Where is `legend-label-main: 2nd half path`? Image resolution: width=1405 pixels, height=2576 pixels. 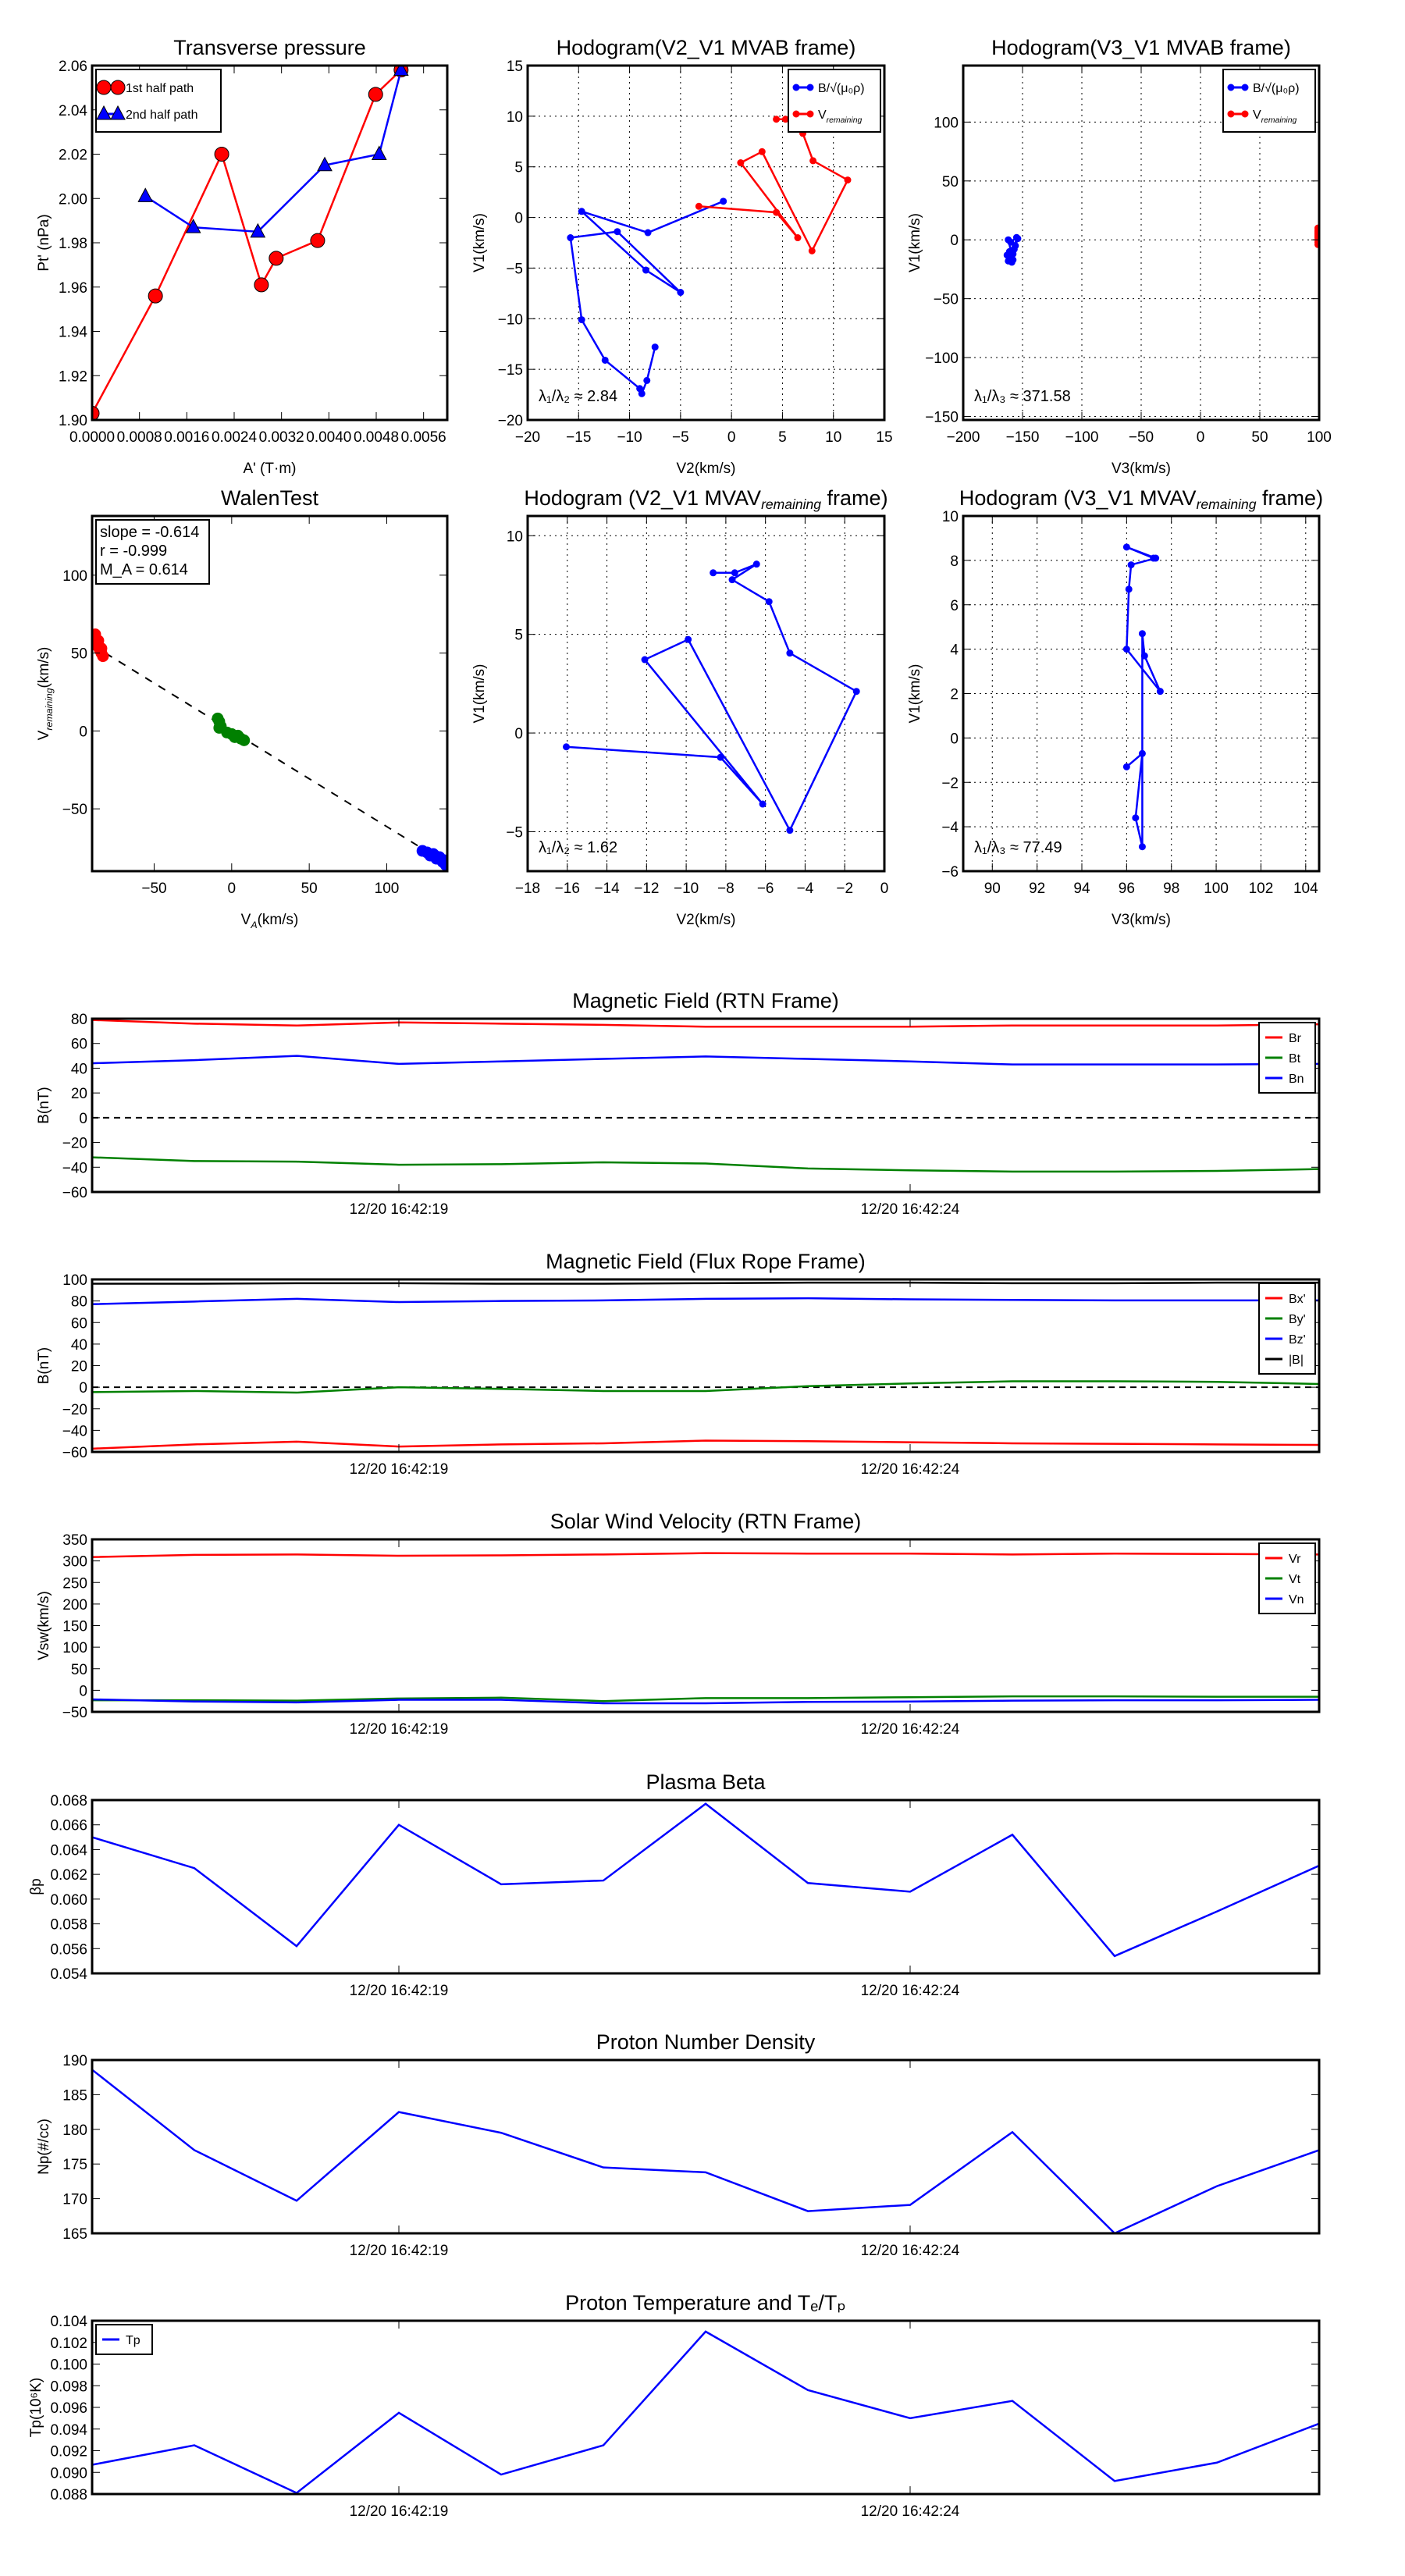 legend-label-main: 2nd half path is located at coordinates (162, 115).